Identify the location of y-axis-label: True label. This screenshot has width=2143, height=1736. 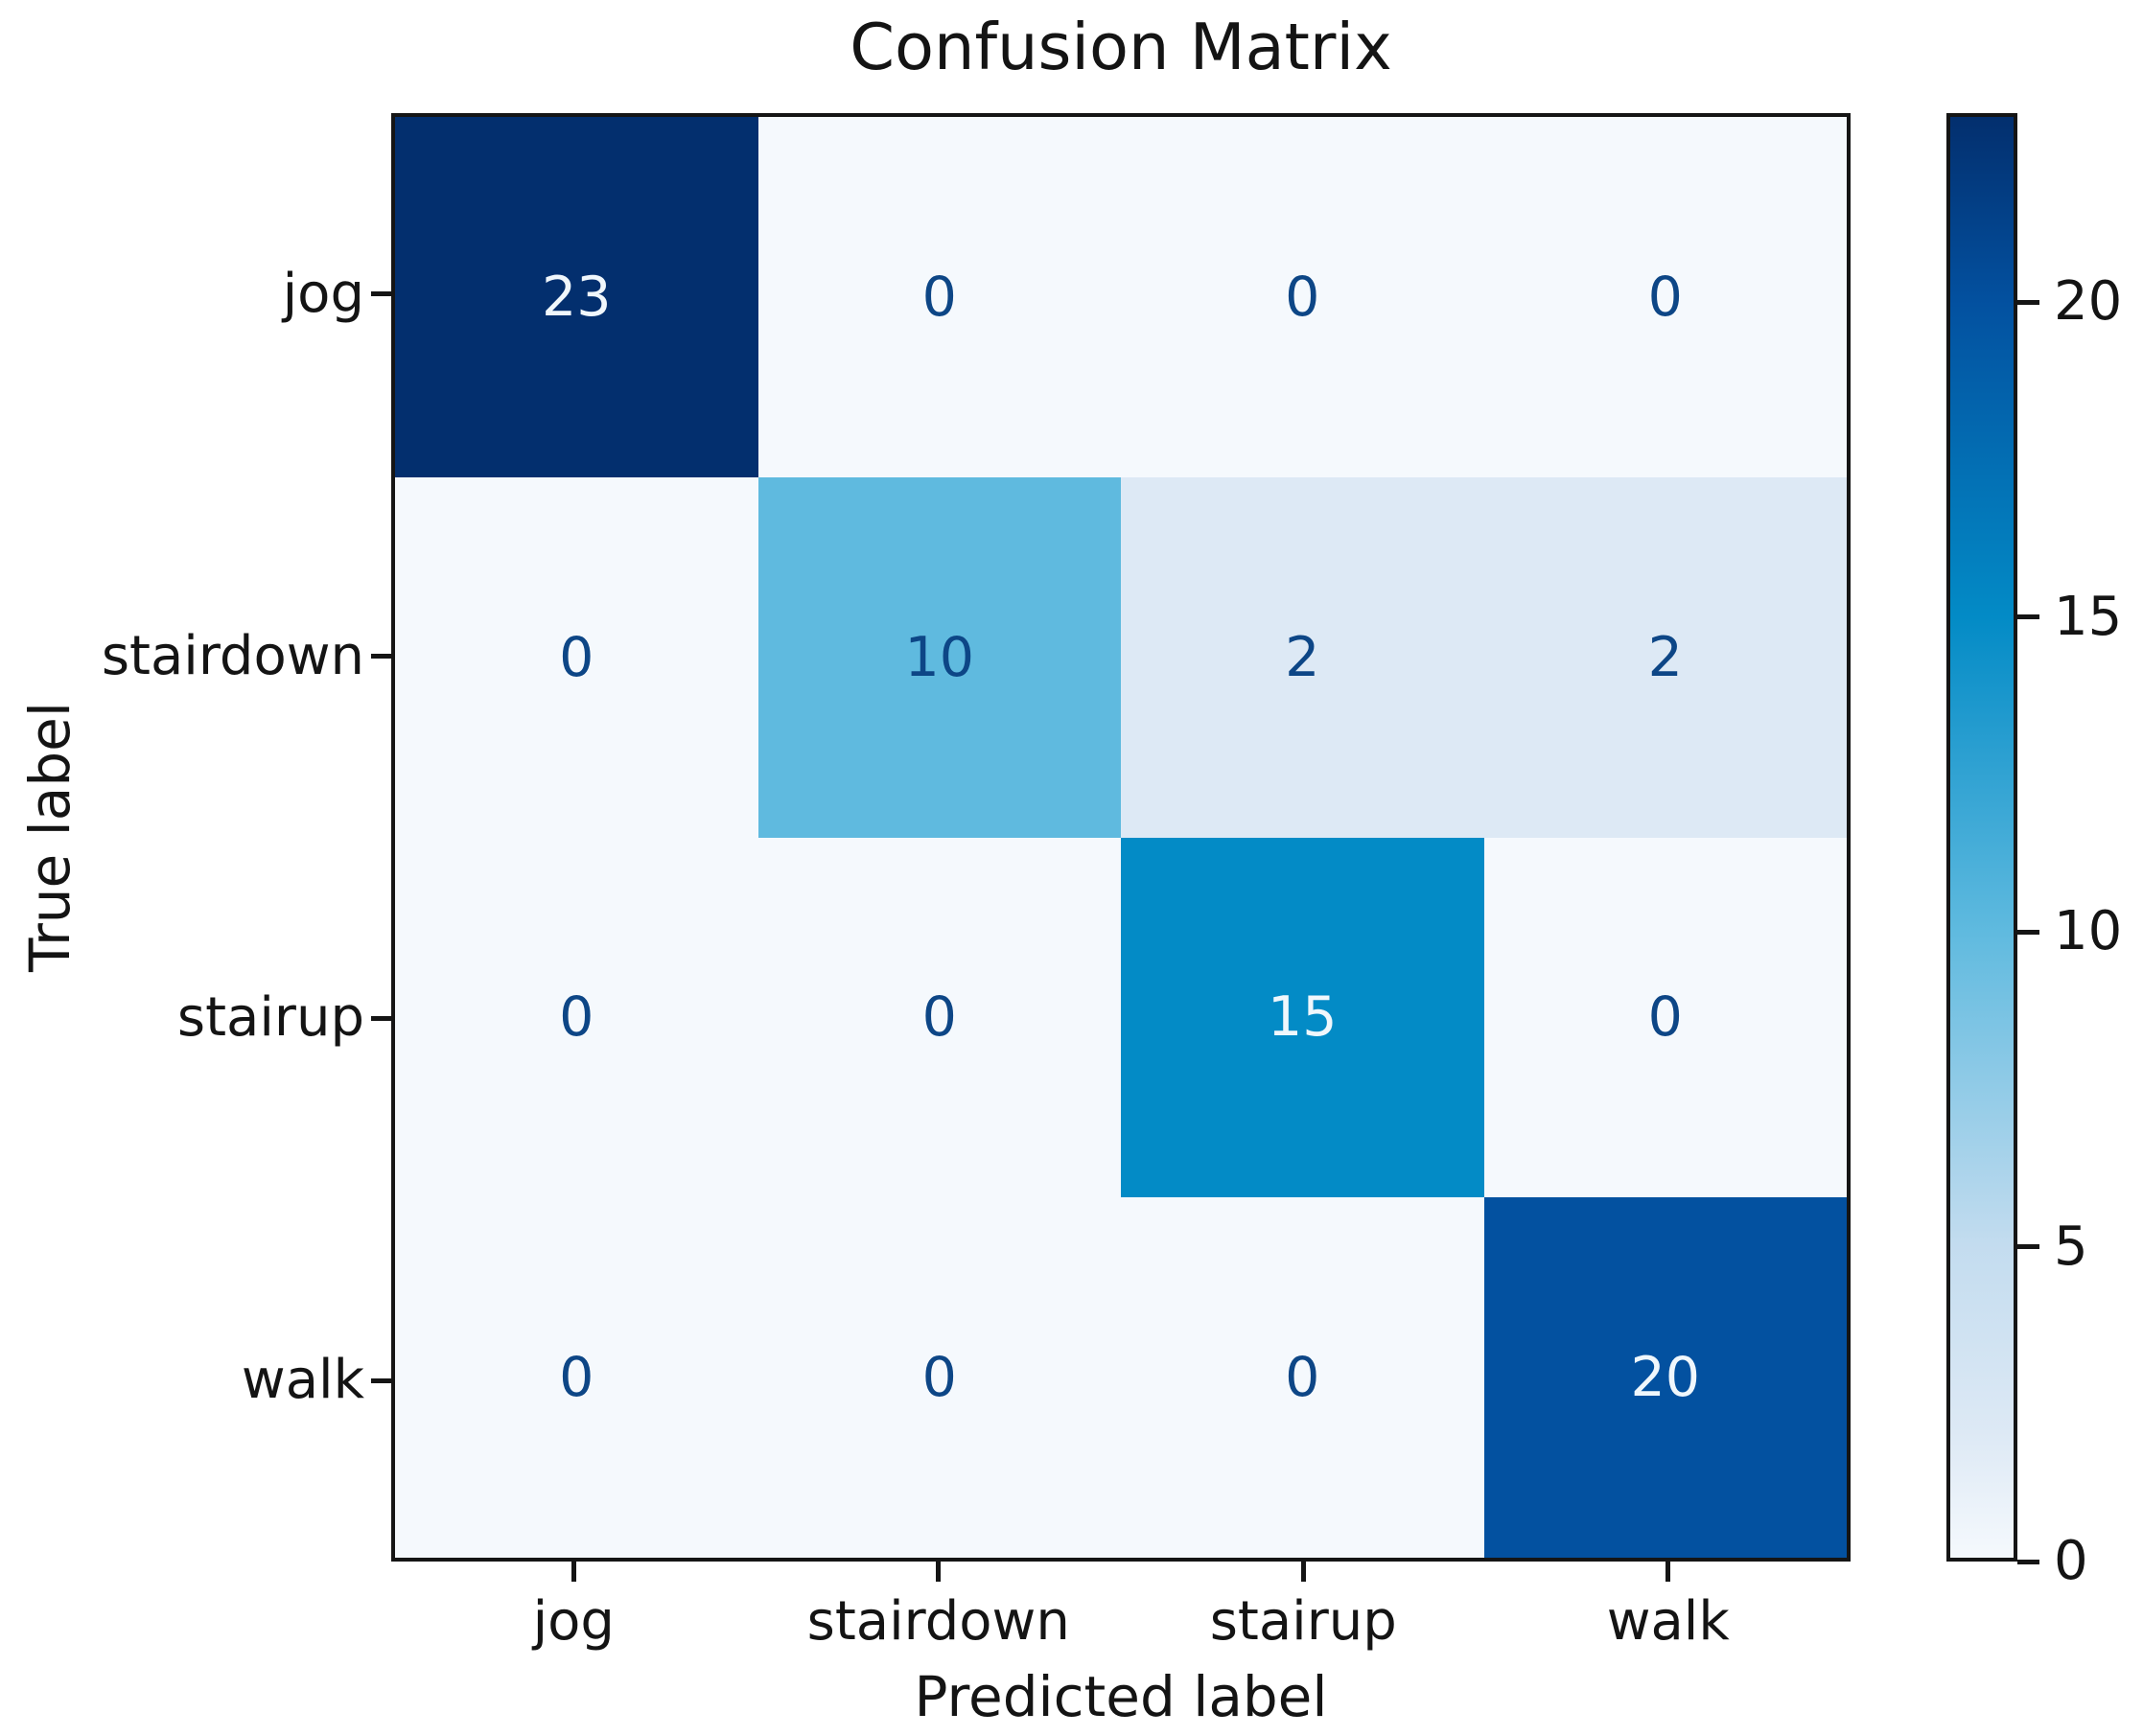
(49, 837).